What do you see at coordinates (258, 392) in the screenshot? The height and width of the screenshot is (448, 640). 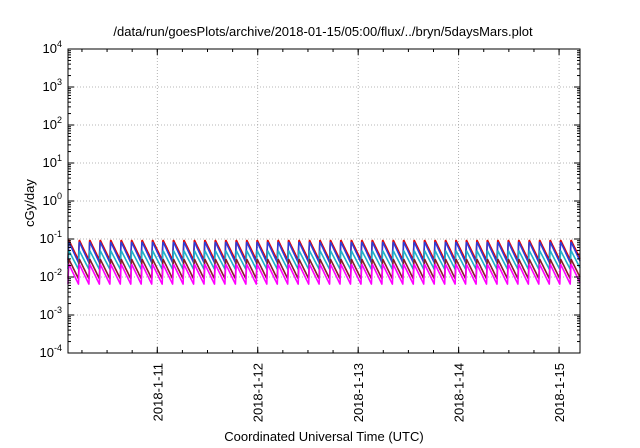 I see `x-tick-label: 2018-1-12` at bounding box center [258, 392].